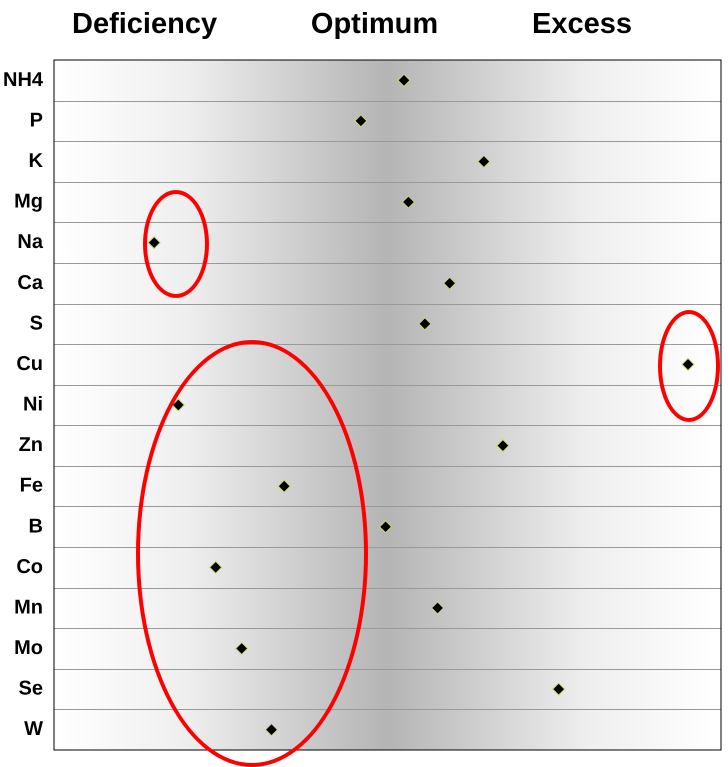  I want to click on y-tick-label: NH4, so click(23, 79).